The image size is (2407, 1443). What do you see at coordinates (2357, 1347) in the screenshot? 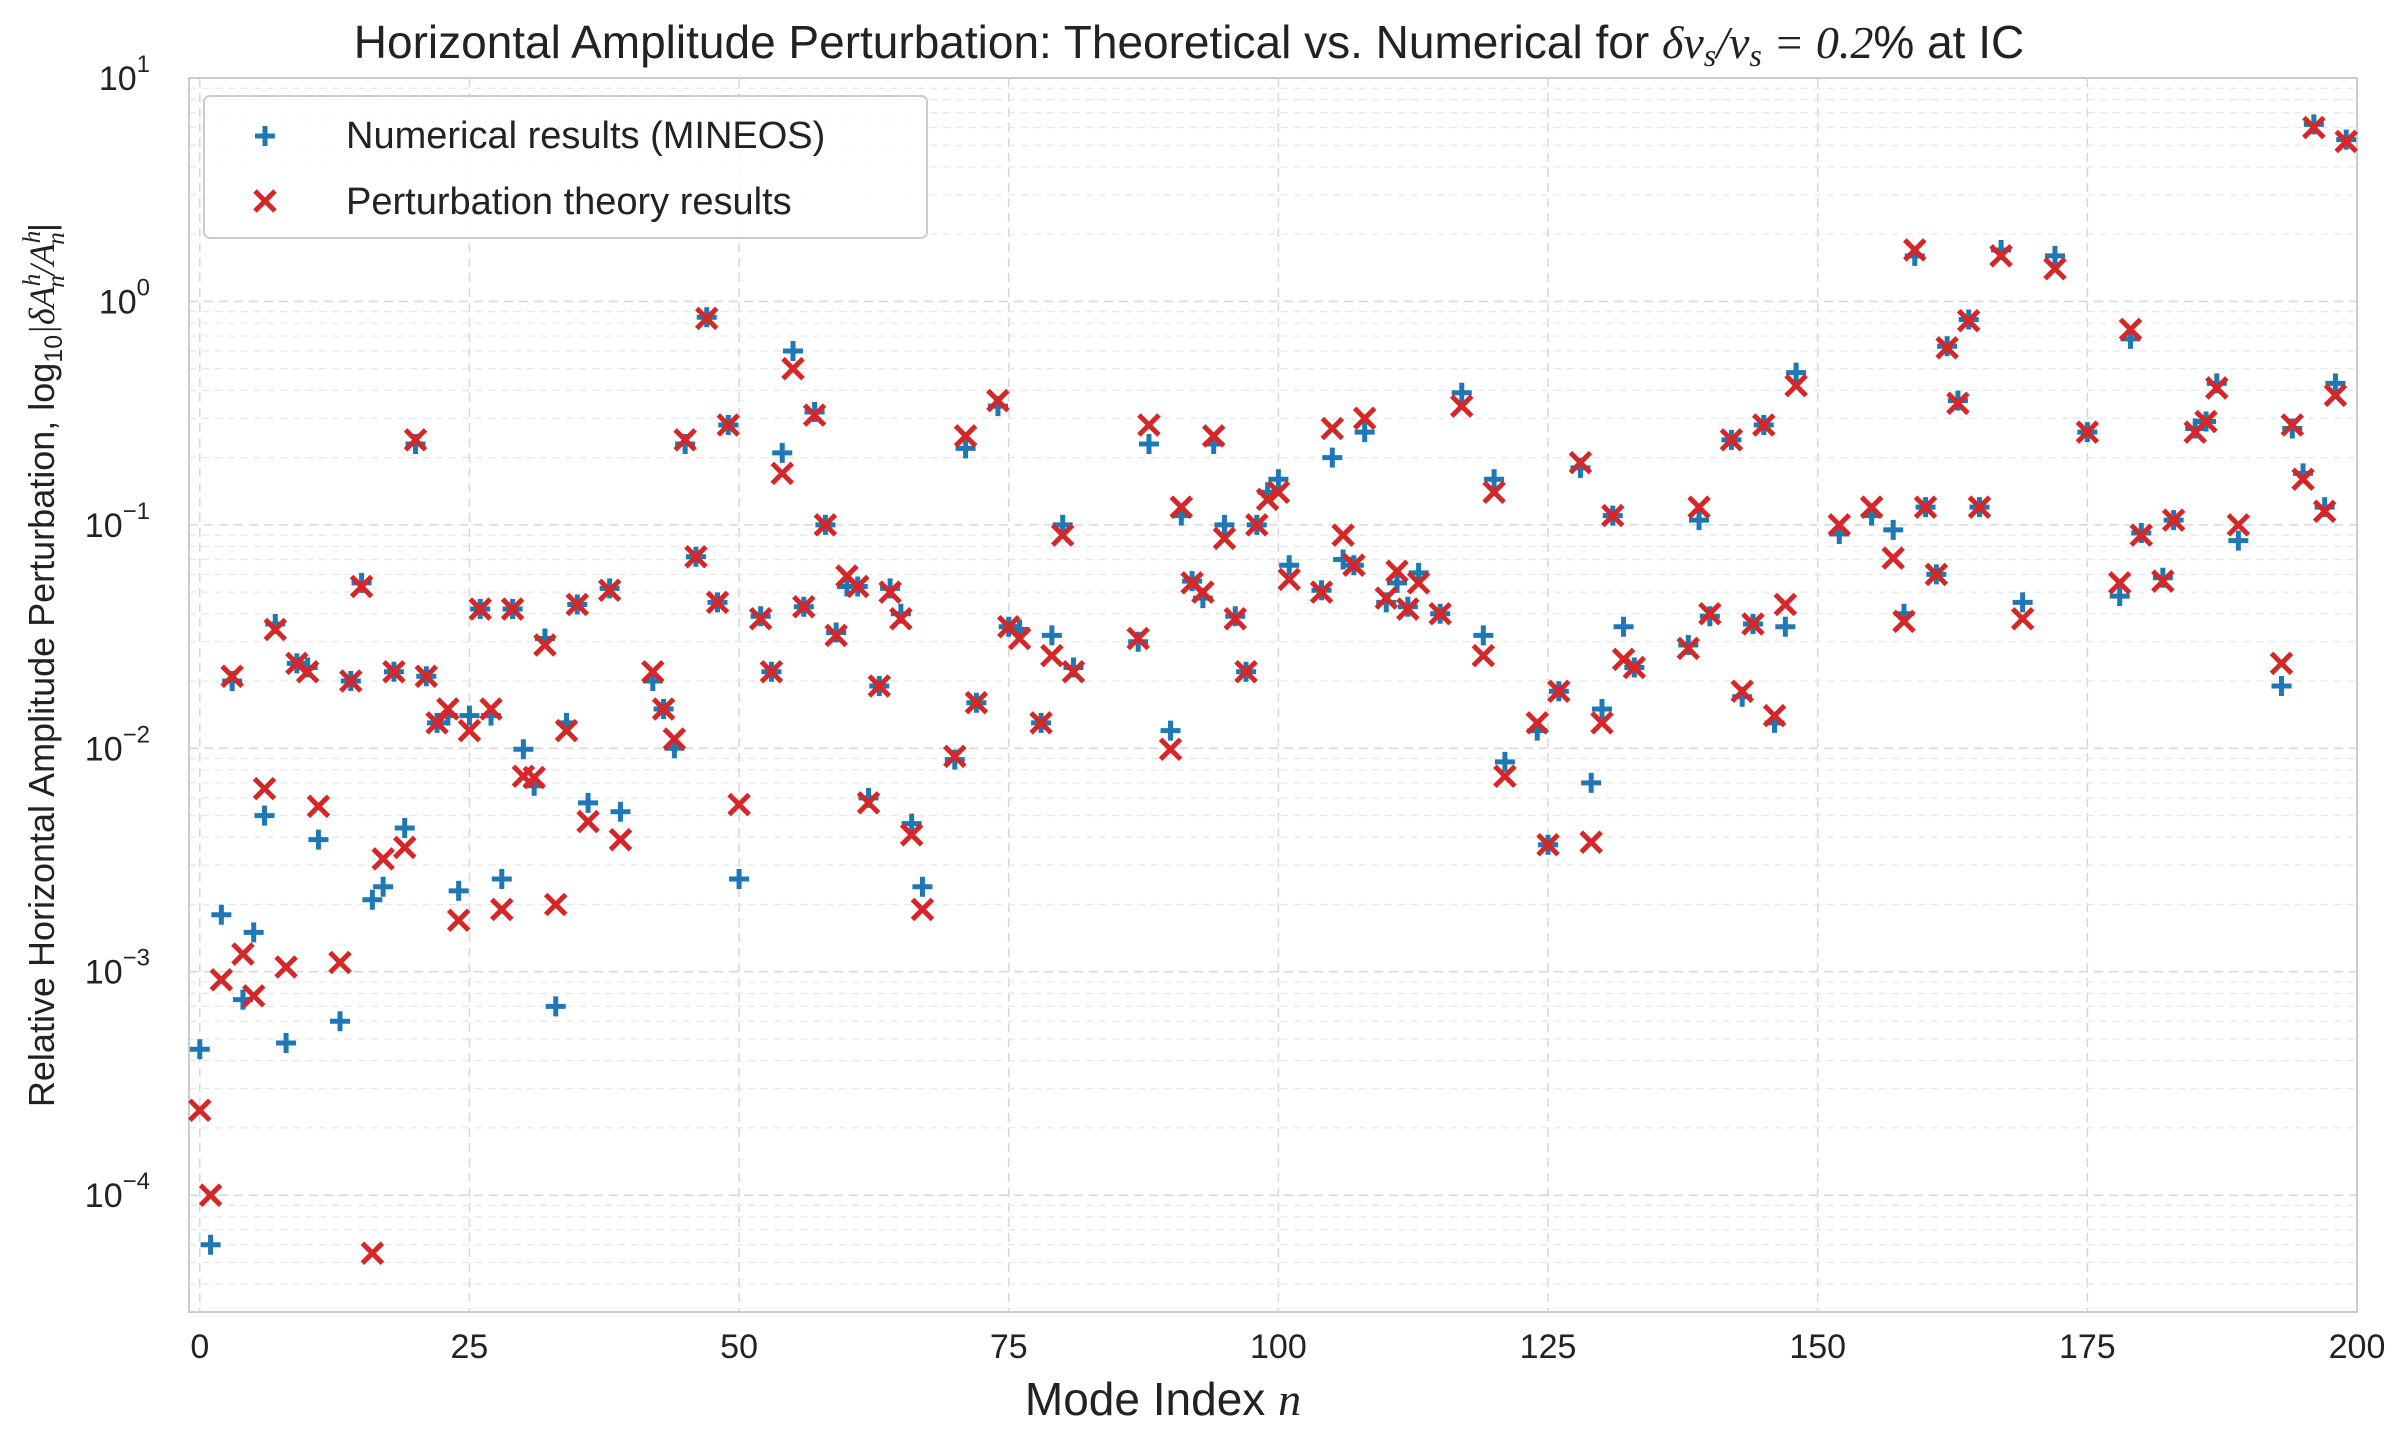
I see `x-tick-label: 200` at bounding box center [2357, 1347].